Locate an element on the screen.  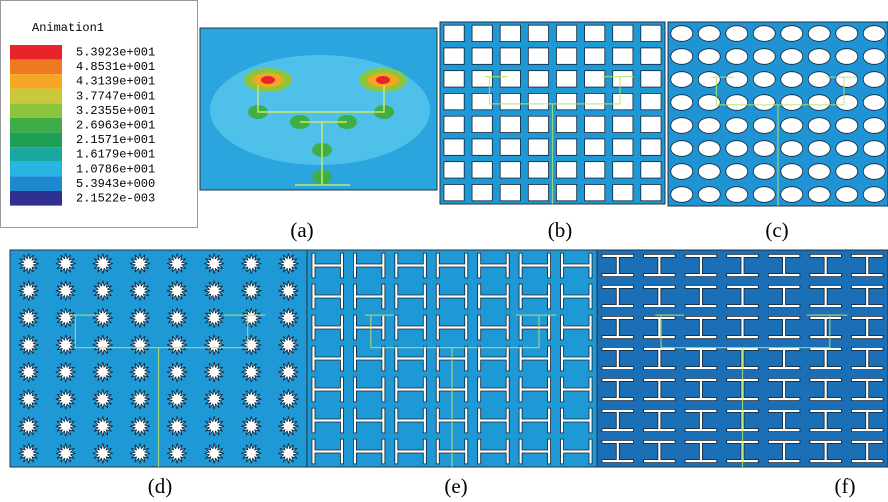
legend-swatch is located at coordinates (36, 96).